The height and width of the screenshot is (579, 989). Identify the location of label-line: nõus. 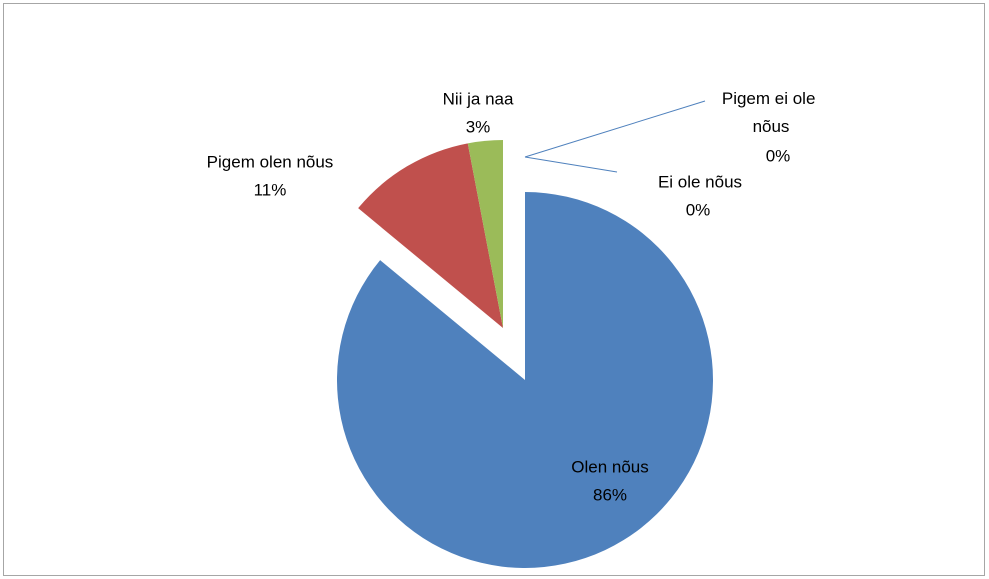
(771, 126).